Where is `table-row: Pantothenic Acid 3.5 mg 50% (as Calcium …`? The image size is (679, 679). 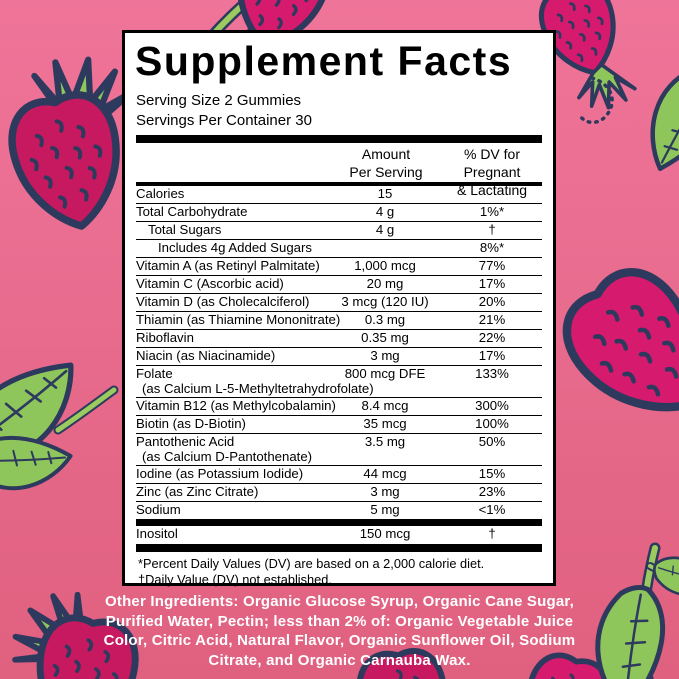 table-row: Pantothenic Acid 3.5 mg 50% (as Calcium … is located at coordinates (339, 449).